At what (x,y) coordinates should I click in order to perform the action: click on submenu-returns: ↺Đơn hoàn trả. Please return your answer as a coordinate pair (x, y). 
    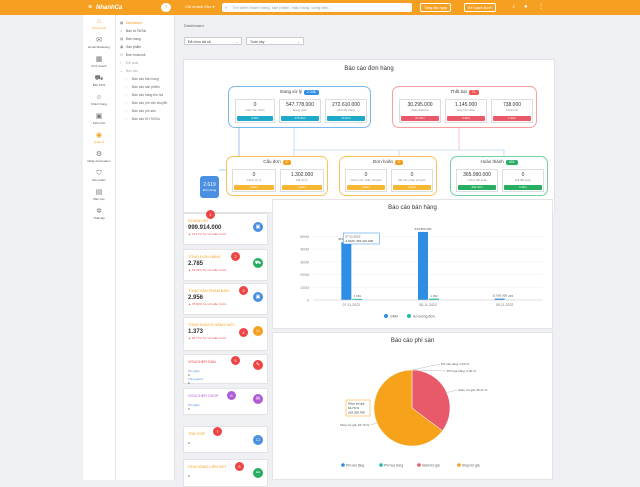
    Looking at the image, I should click on (145, 55).